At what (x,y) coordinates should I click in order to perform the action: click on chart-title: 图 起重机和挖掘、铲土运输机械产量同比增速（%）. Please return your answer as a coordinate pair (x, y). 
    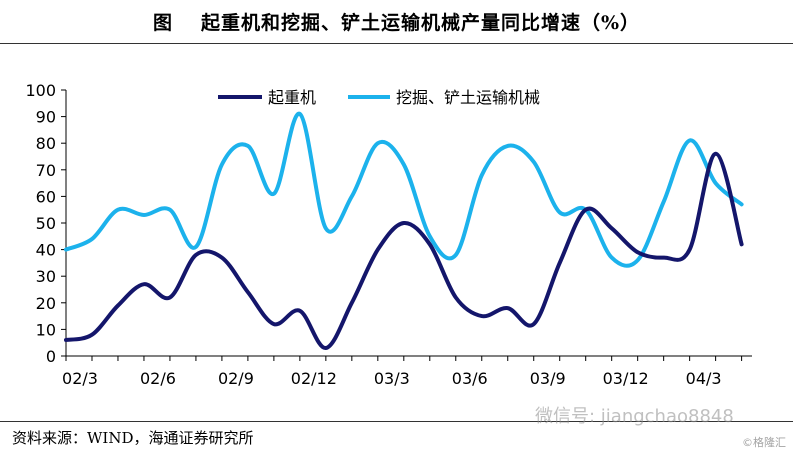
    Looking at the image, I should click on (396, 21).